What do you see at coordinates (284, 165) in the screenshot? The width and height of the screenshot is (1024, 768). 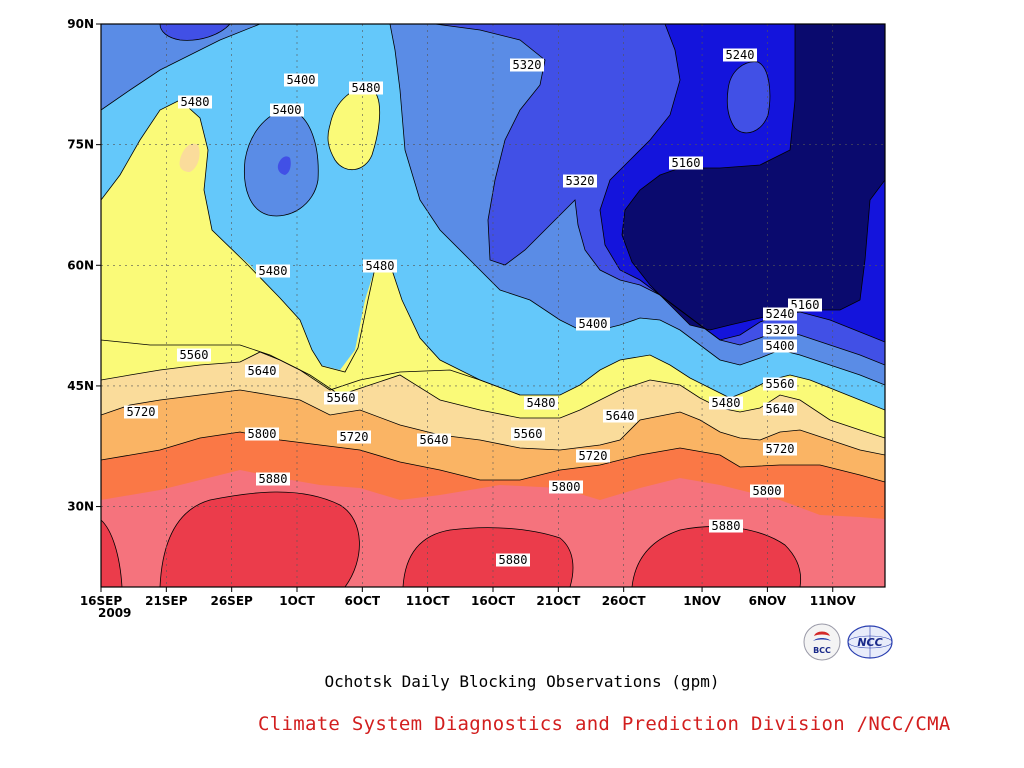 I see `band-5240-5320-lobe` at bounding box center [284, 165].